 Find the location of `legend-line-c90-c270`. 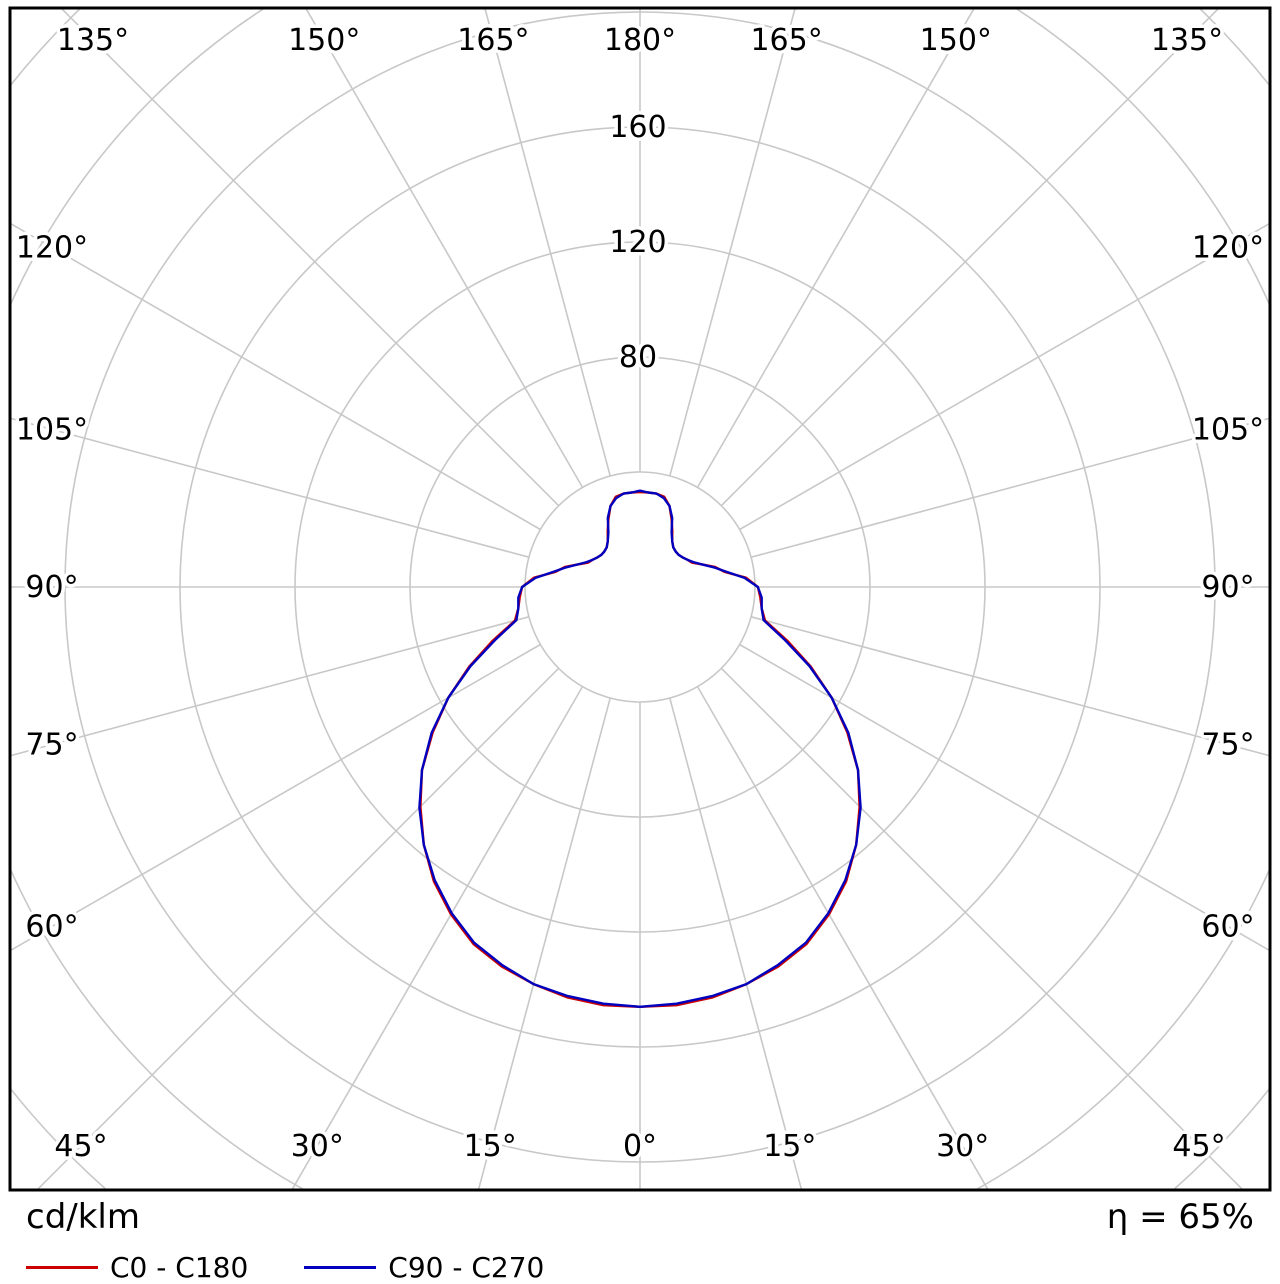

legend-line-c90-c270 is located at coordinates (340, 1268).